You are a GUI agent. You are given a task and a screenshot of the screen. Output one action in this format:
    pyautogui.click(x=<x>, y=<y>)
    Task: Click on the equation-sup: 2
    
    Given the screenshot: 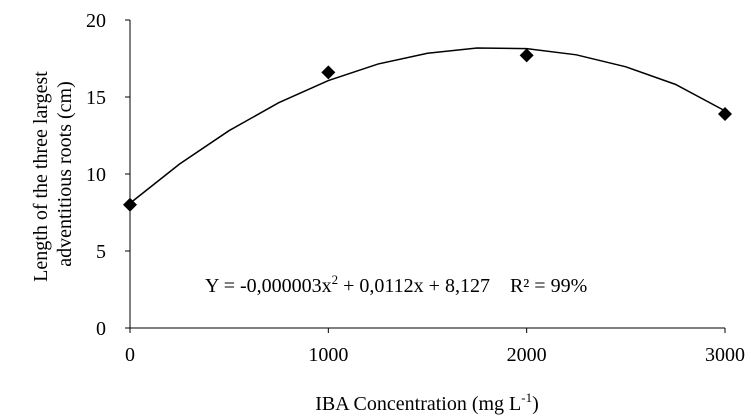 What is the action you would take?
    pyautogui.click(x=335, y=279)
    